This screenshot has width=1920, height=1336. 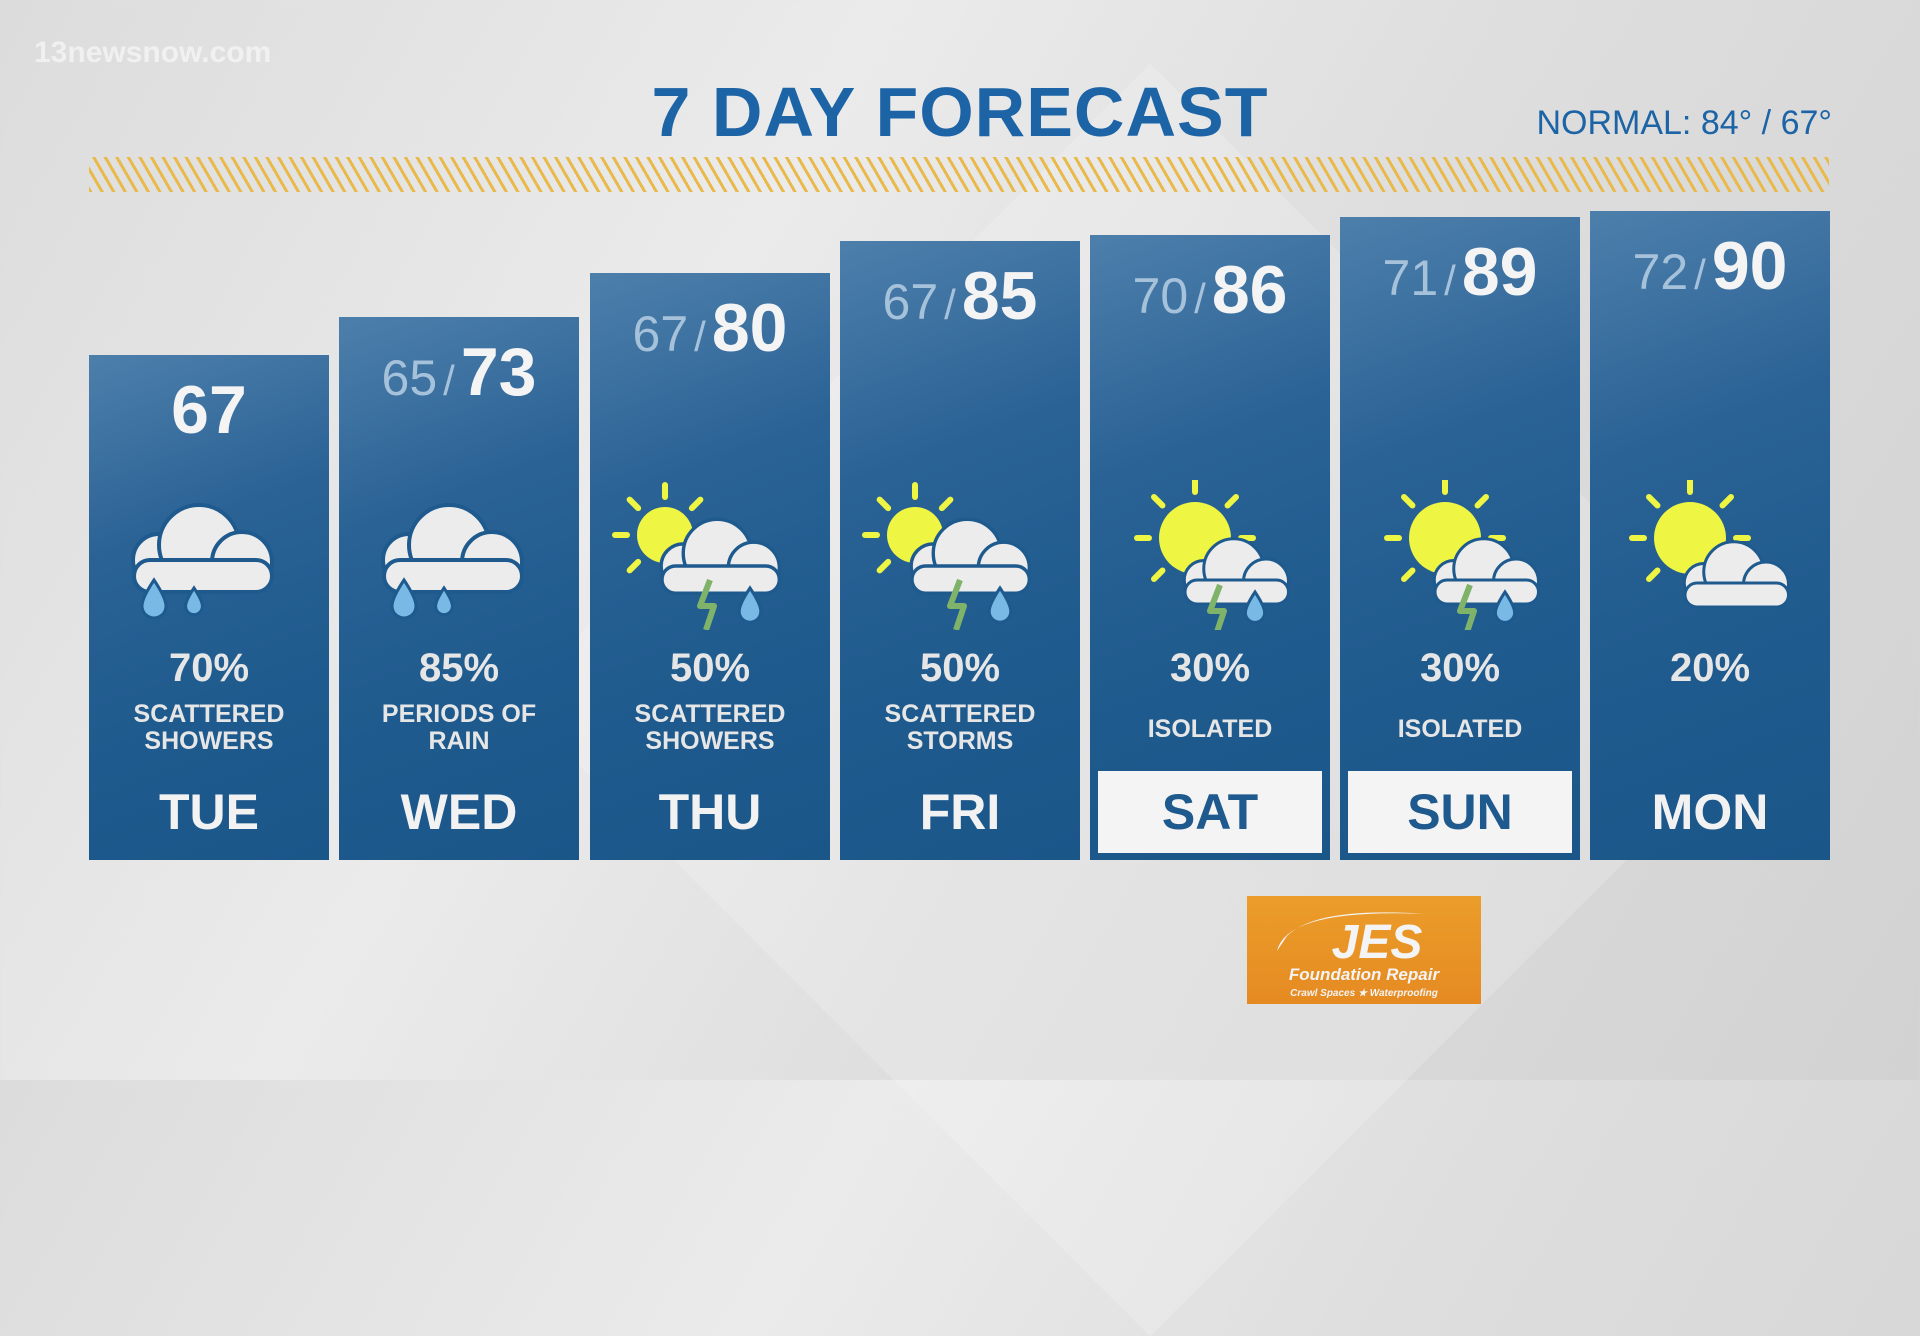 What do you see at coordinates (1709, 544) in the screenshot?
I see `sun-cloud-icon` at bounding box center [1709, 544].